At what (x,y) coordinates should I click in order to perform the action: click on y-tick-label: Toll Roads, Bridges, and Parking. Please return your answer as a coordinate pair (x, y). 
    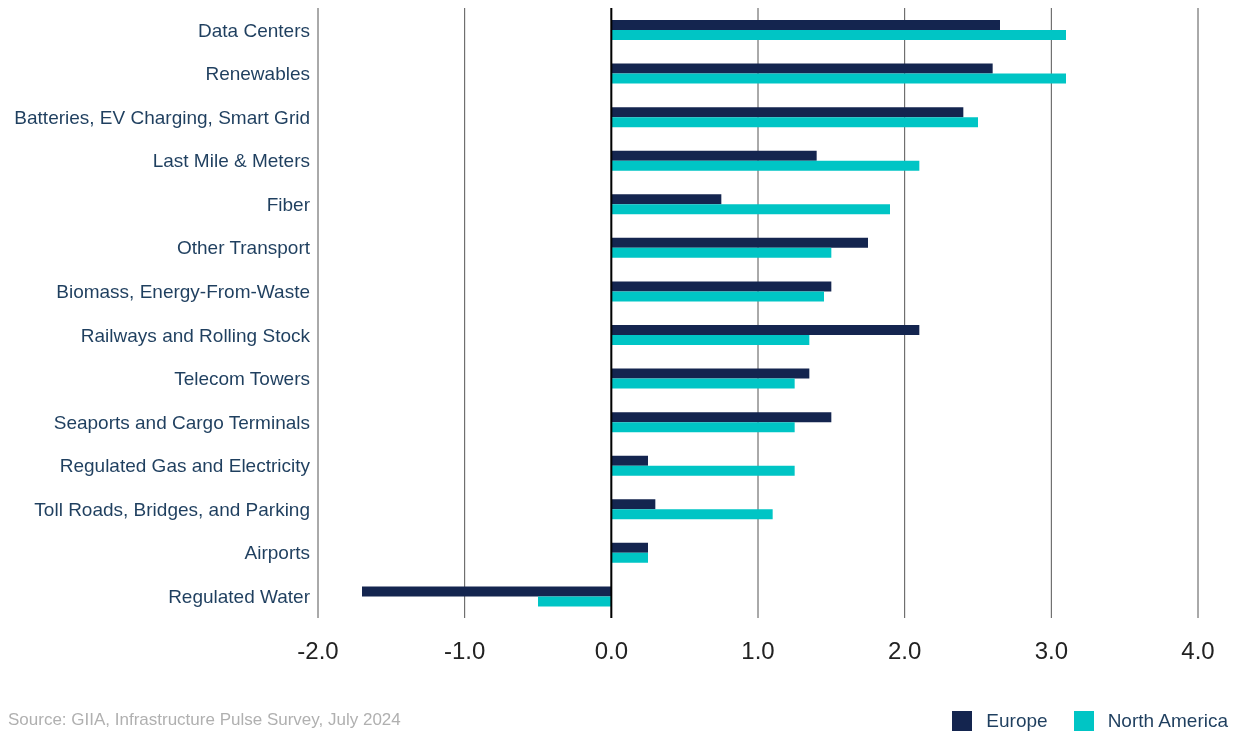
    Looking at the image, I should click on (172, 509).